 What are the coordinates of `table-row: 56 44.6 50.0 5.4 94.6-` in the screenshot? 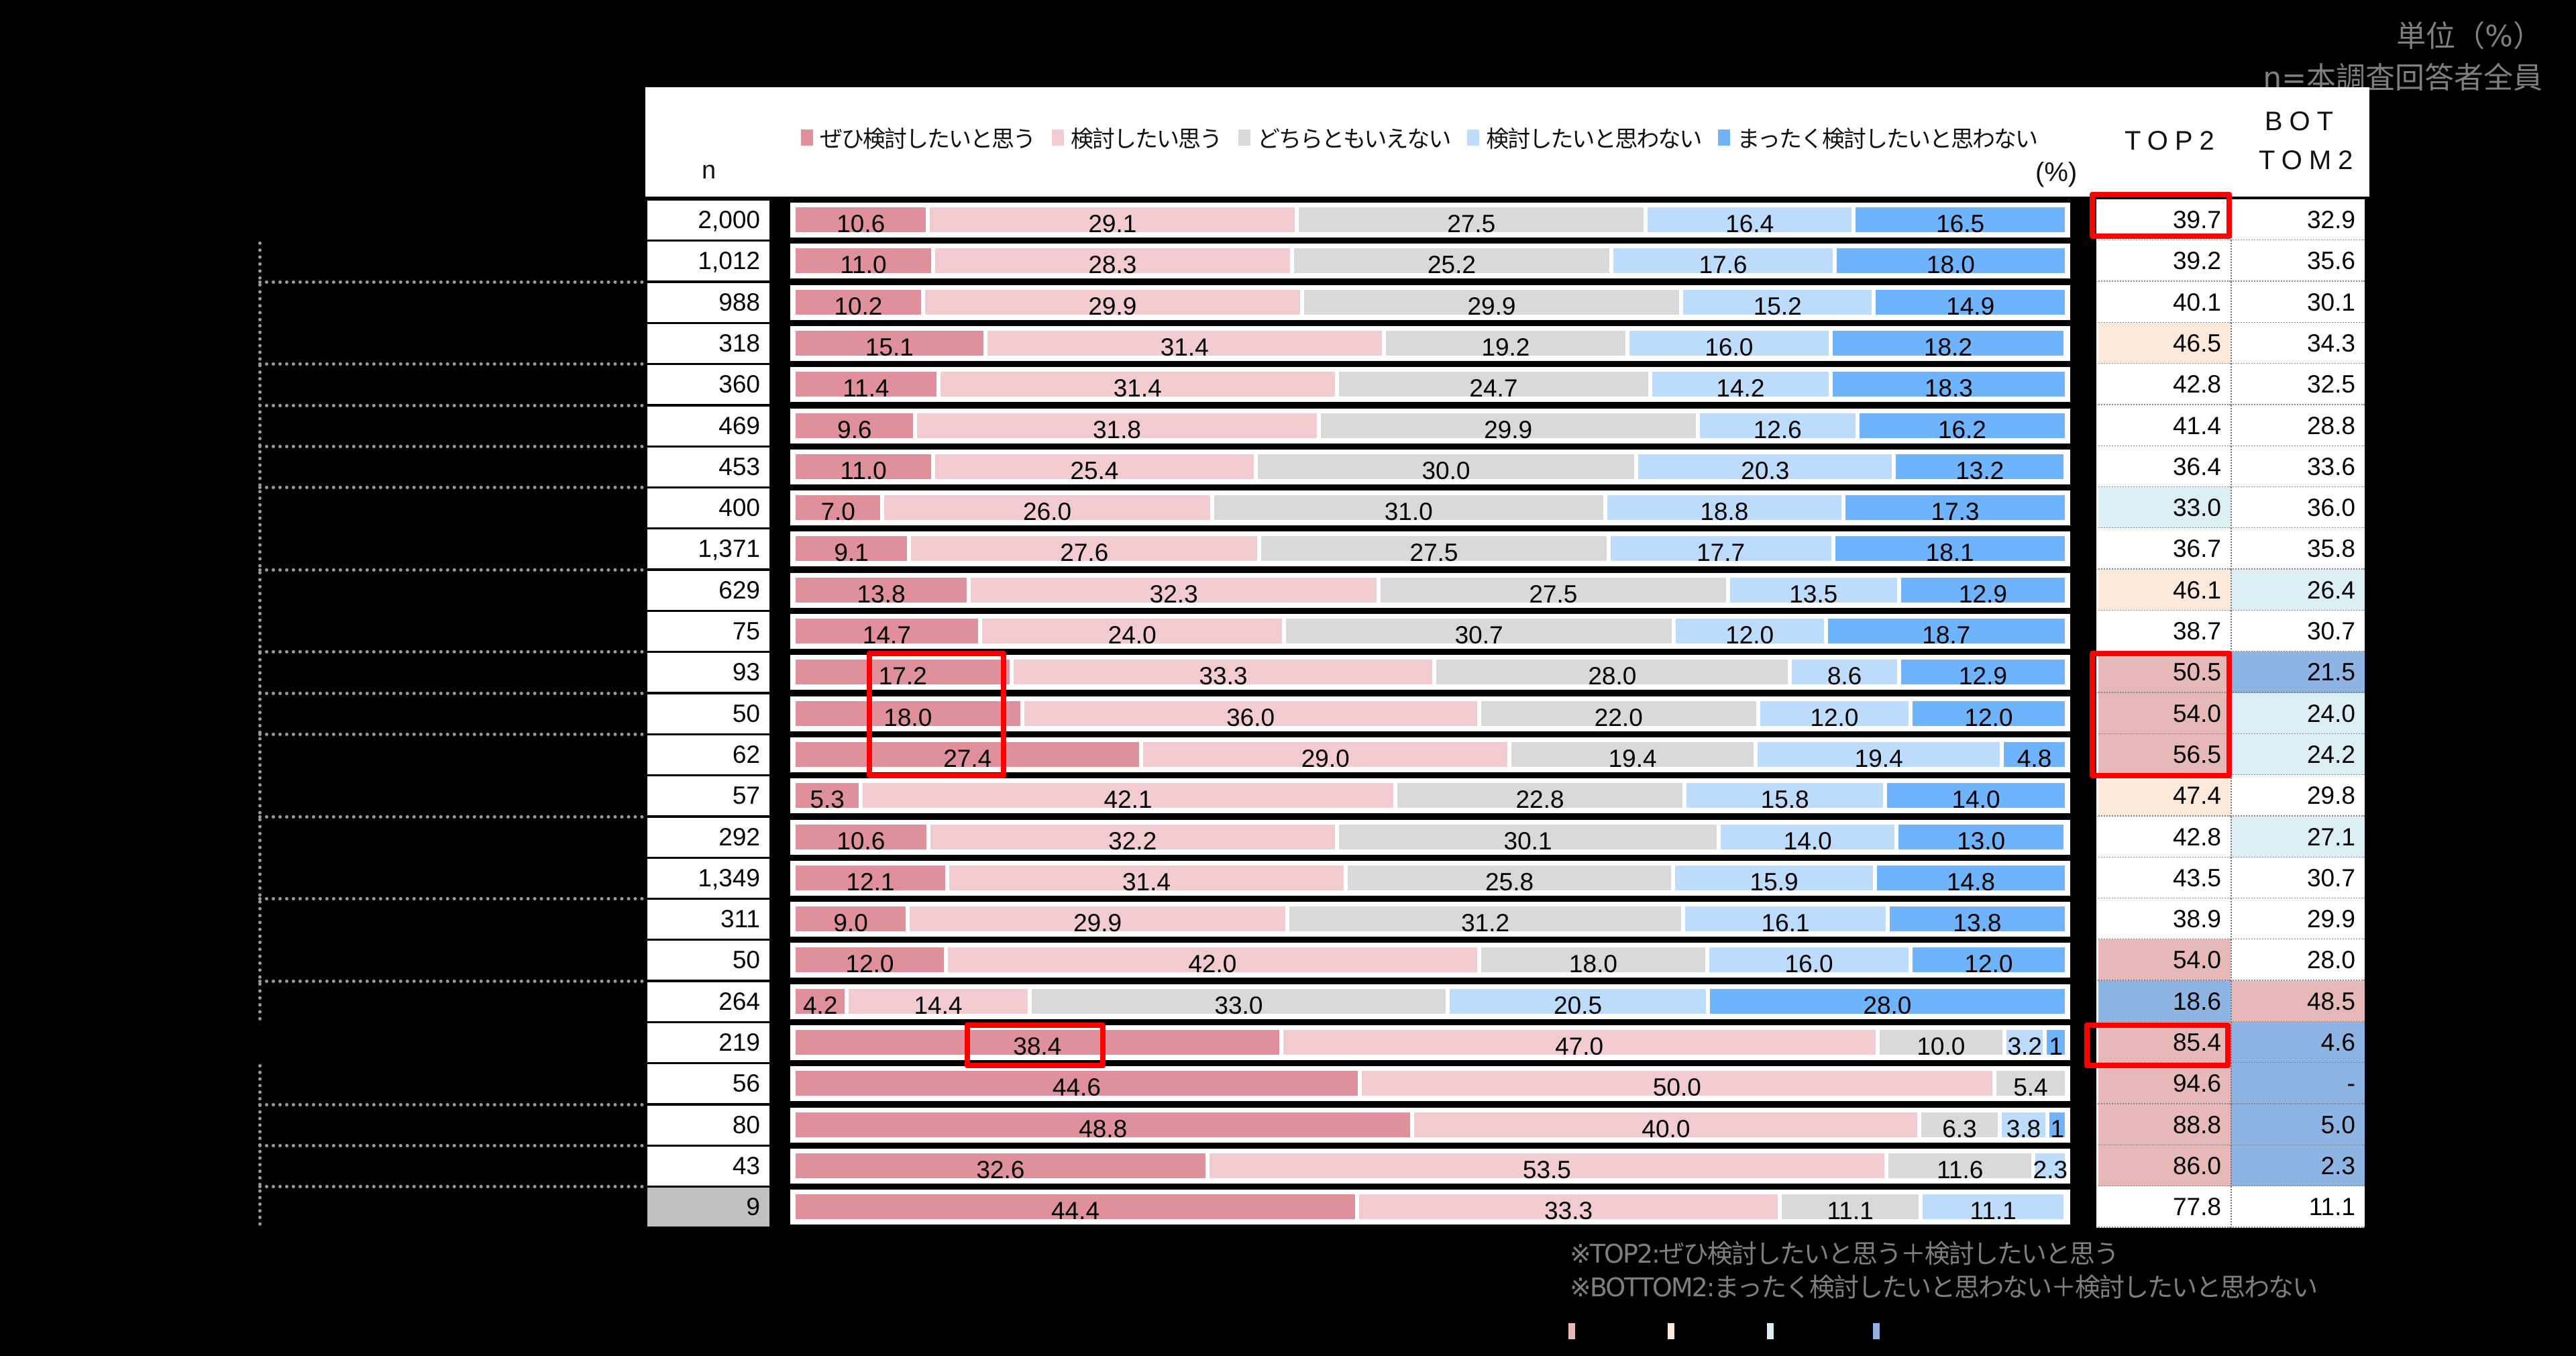 It's located at (1288, 1084).